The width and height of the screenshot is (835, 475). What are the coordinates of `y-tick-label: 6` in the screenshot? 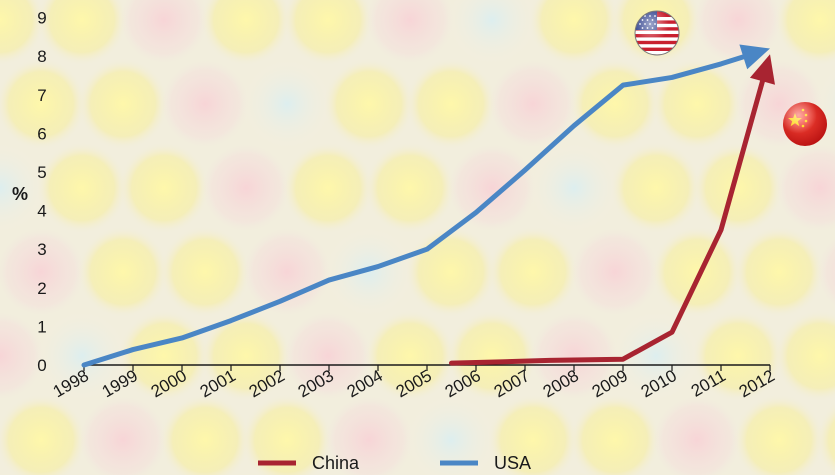 It's located at (41, 133).